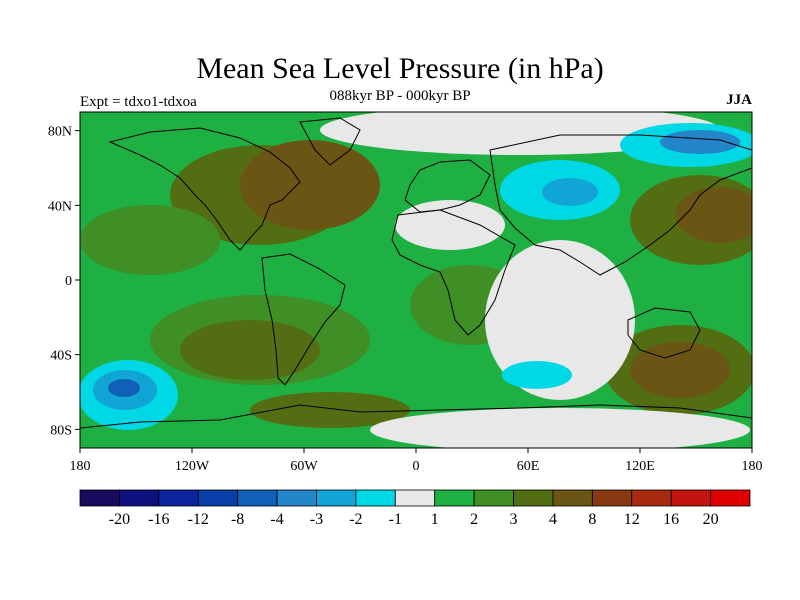 Image resolution: width=800 pixels, height=600 pixels. I want to click on coastline-greenland, so click(330, 141).